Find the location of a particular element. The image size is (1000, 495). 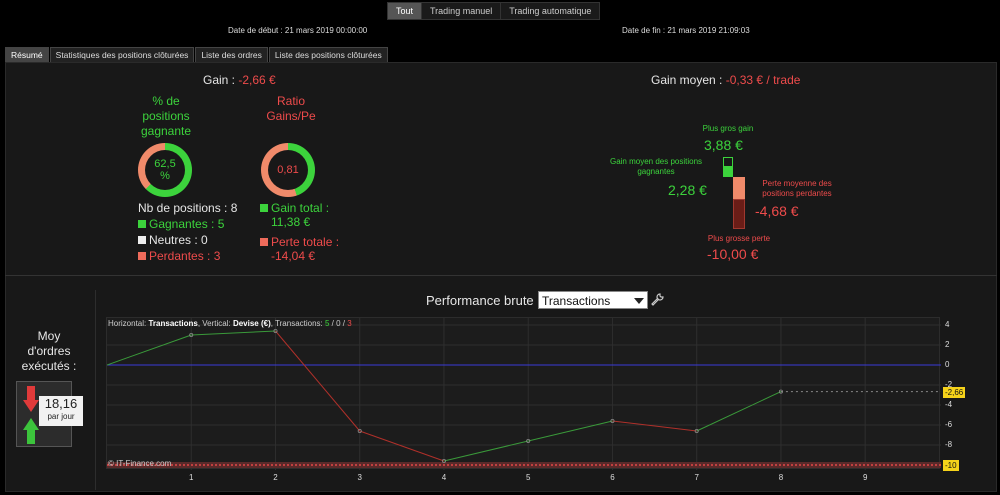

gain-heading: Gain : -2,66 € is located at coordinates (239, 80).